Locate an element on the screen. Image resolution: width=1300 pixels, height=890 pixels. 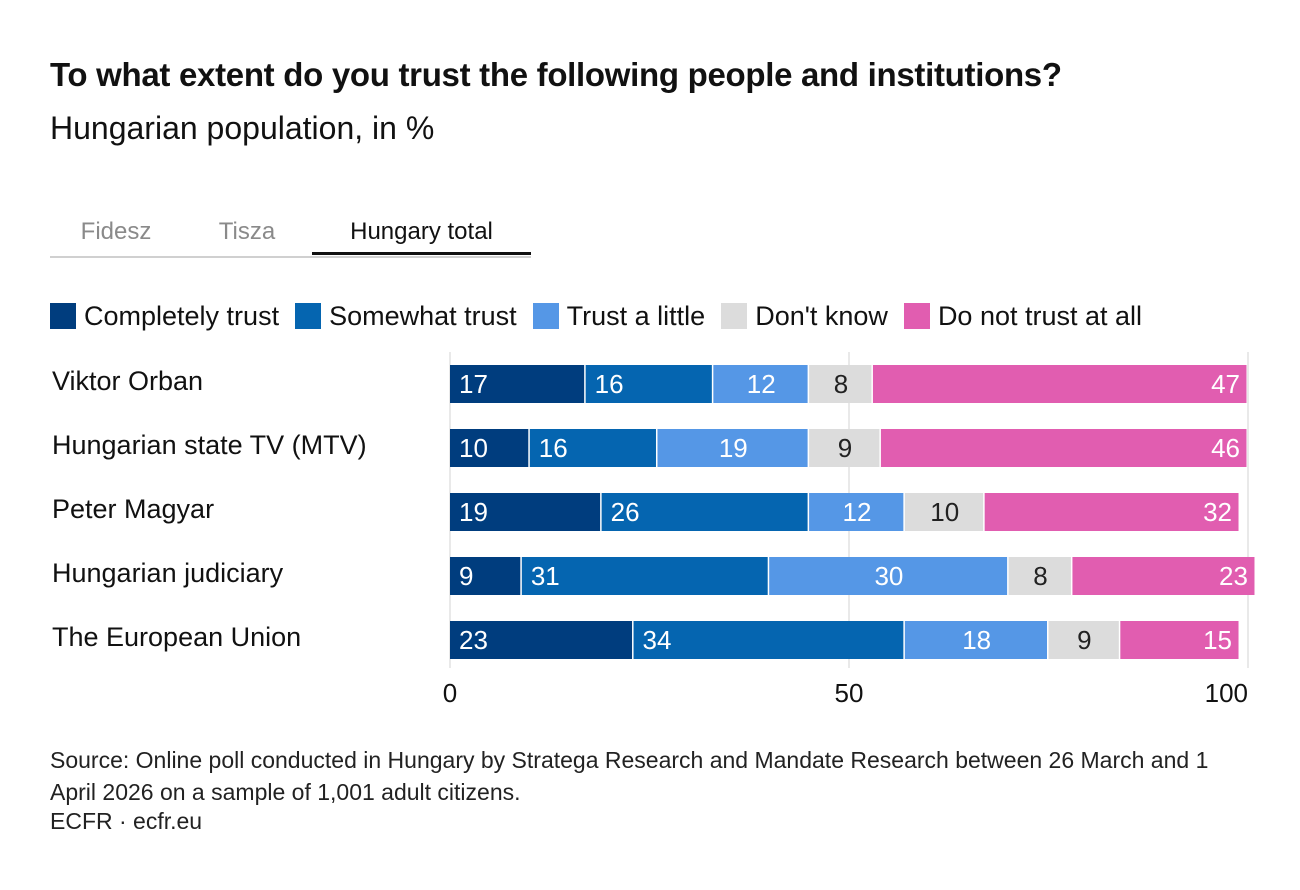
data-label: 30 is located at coordinates (888, 576).